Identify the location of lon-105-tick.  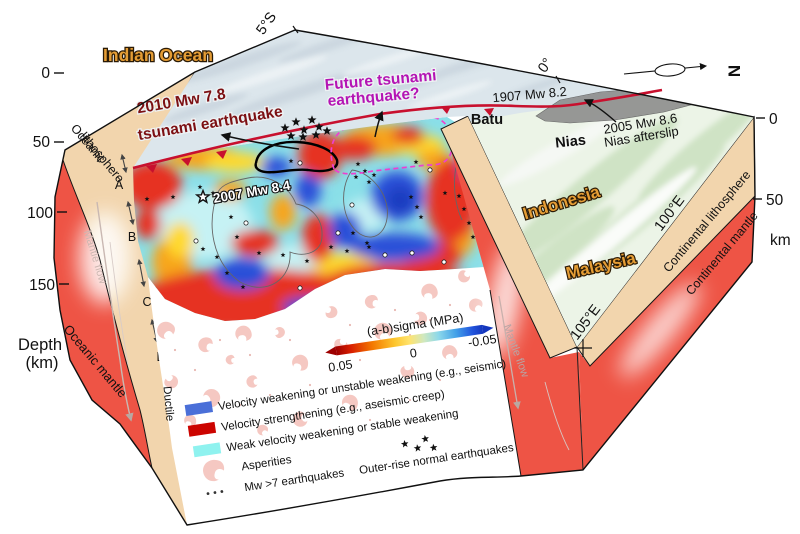
(583, 348).